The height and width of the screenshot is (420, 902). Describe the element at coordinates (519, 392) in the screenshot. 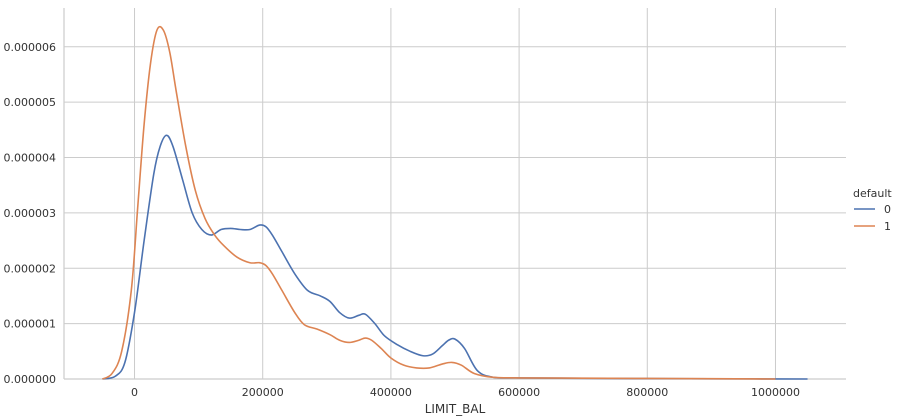

I see `x-tick-label: 600000` at that location.